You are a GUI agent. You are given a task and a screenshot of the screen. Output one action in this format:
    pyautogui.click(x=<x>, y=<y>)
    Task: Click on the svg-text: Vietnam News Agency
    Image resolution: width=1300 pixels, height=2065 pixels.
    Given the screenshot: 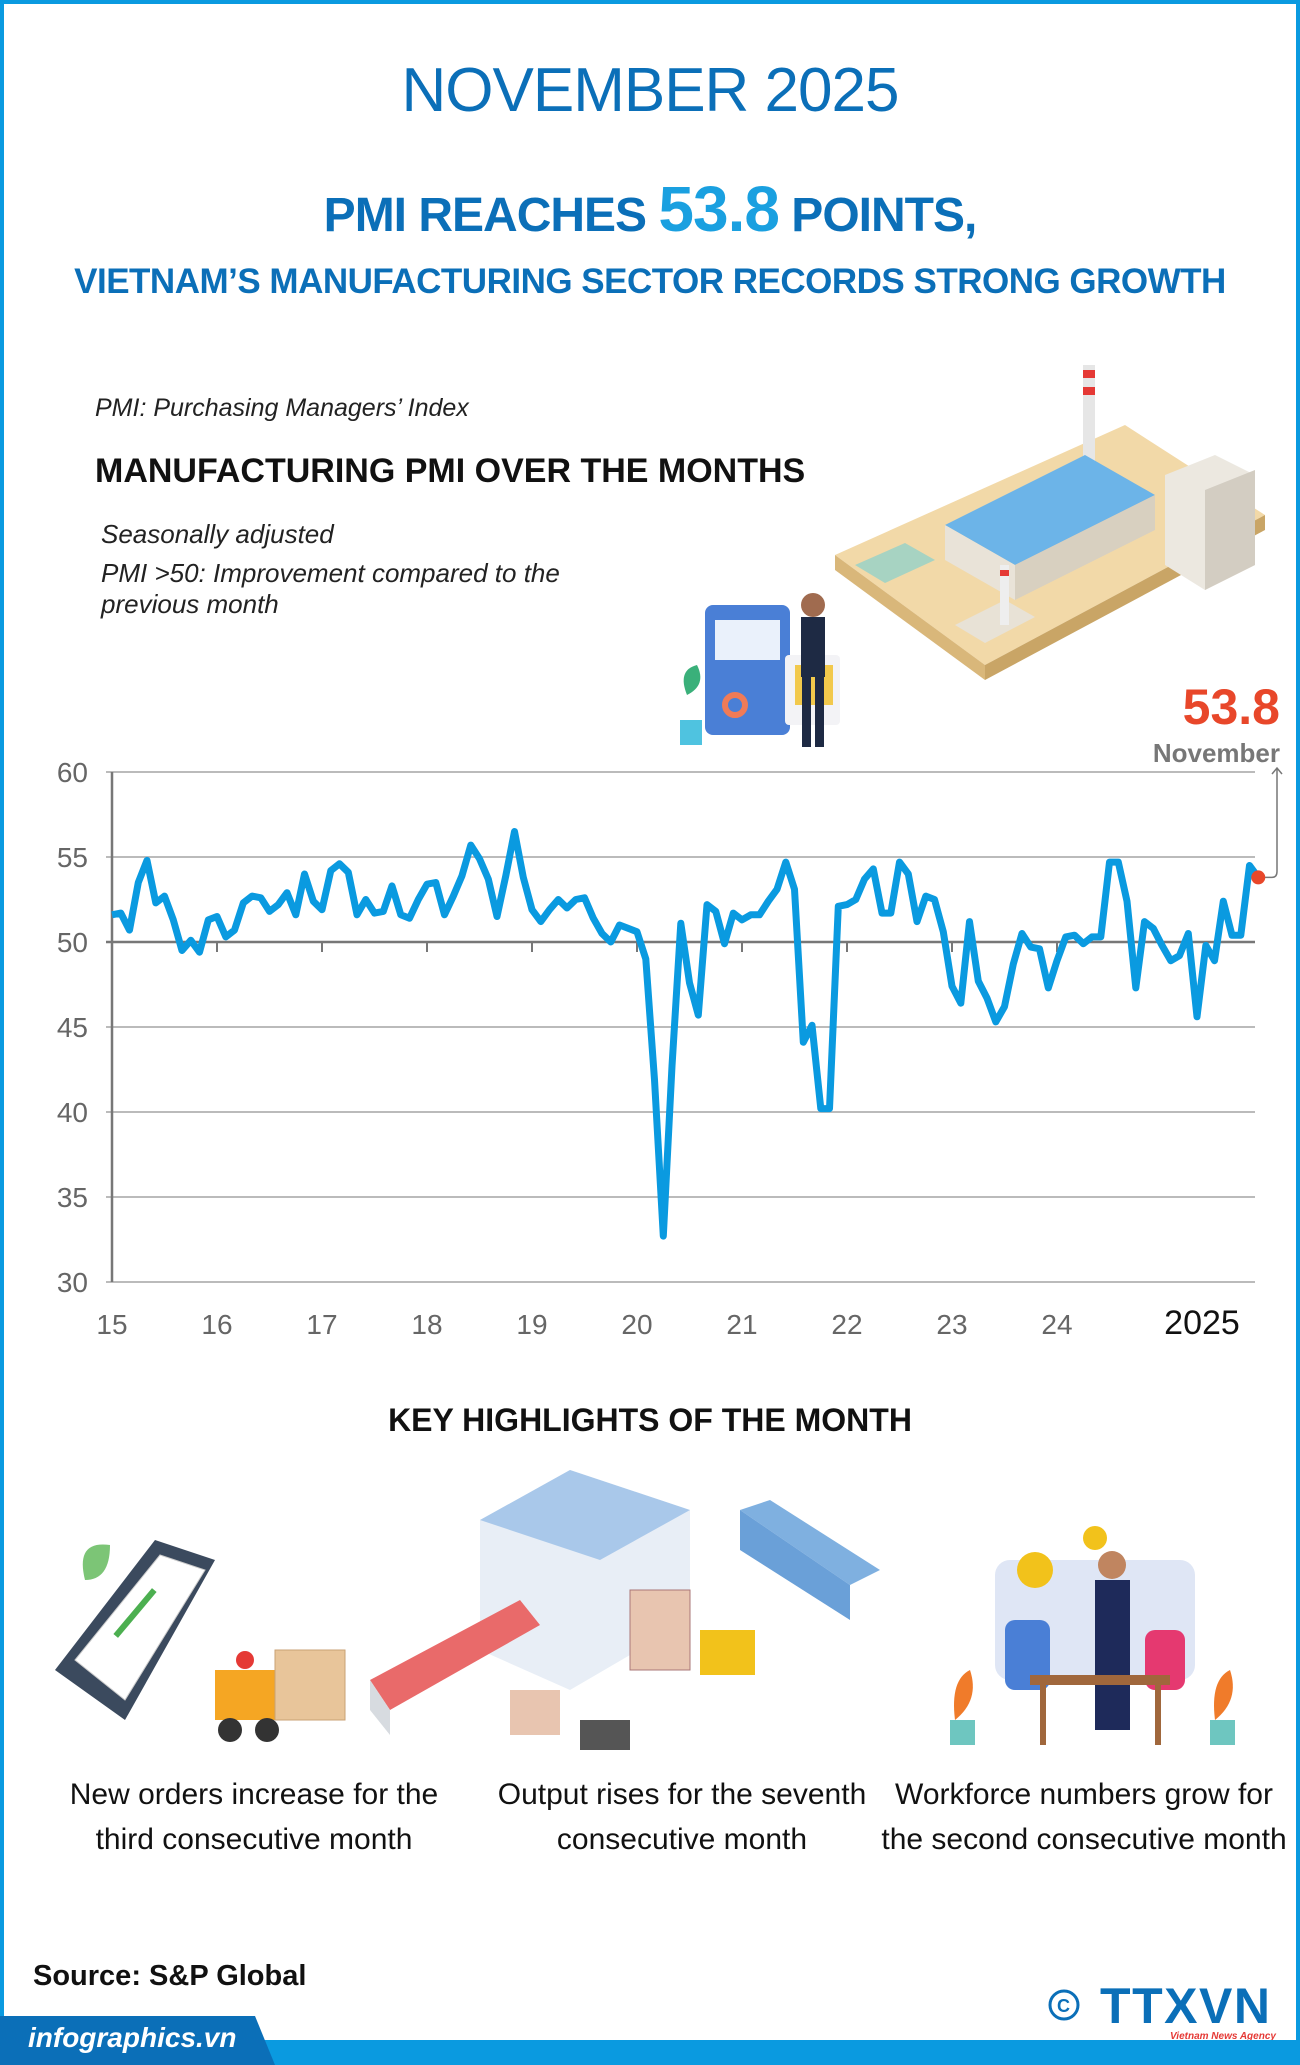 What is the action you would take?
    pyautogui.click(x=1223, y=2036)
    